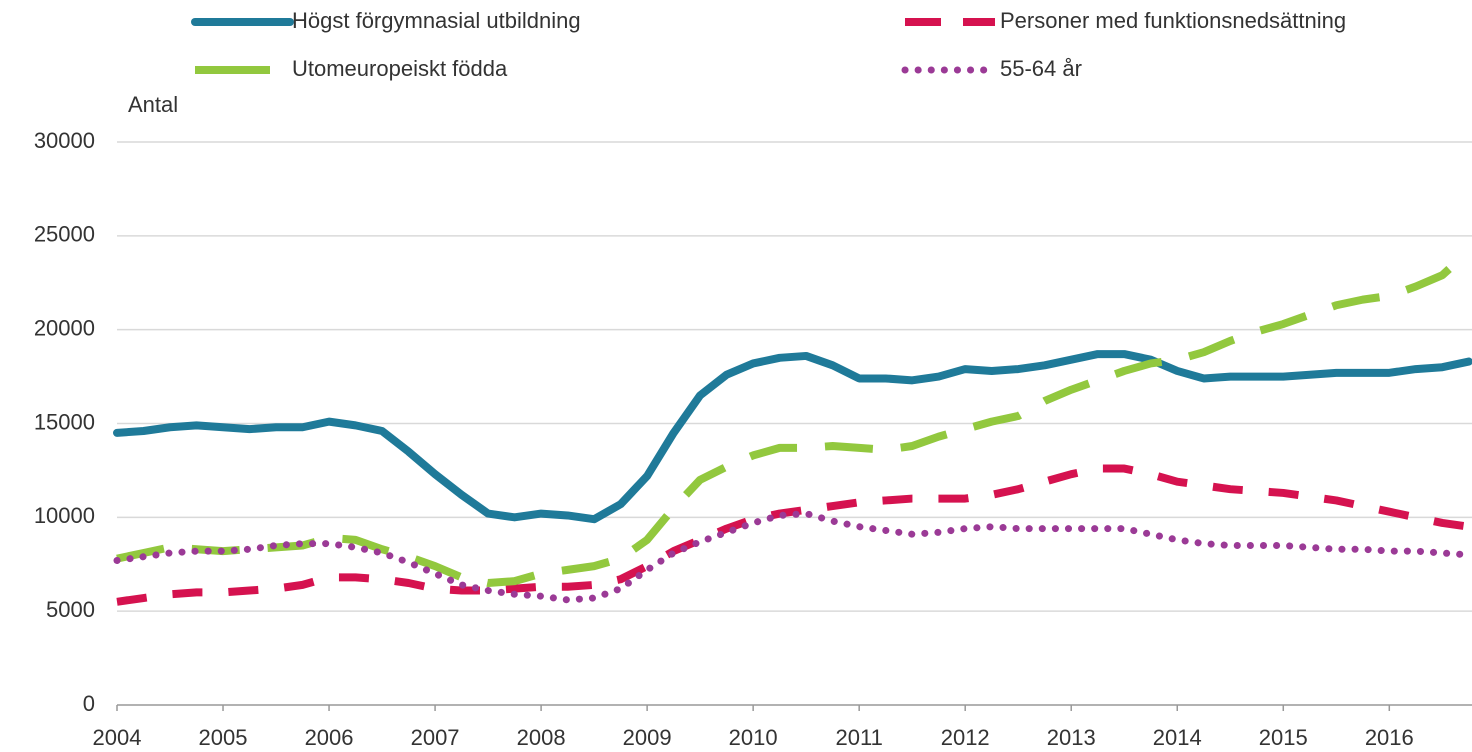 This screenshot has height=752, width=1472. What do you see at coordinates (859, 737) in the screenshot?
I see `x-tick-label: 2011` at bounding box center [859, 737].